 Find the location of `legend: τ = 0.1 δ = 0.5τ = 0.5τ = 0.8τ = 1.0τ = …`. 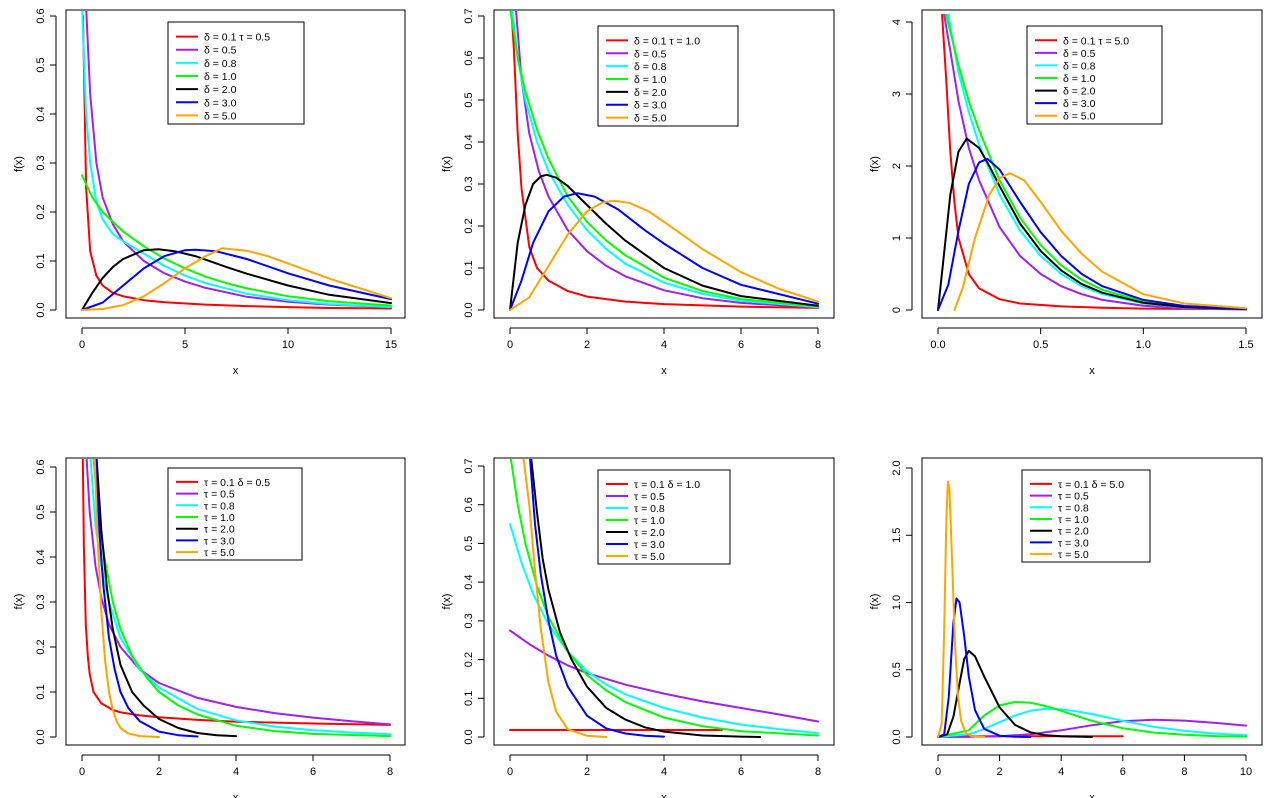

legend: τ = 0.1 δ = 0.5τ = 0.5τ = 0.8τ = 1.0τ = … is located at coordinates (235, 514).